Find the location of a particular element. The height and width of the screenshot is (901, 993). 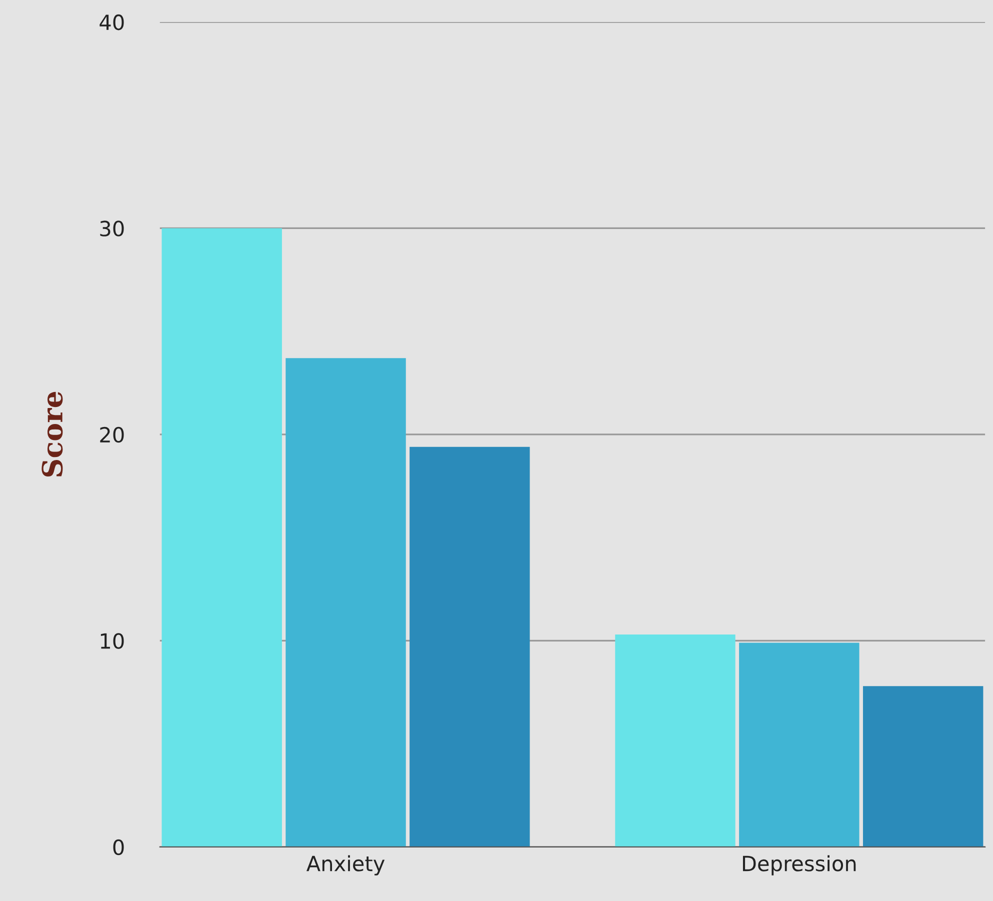

y-tick-label: 0 is located at coordinates (118, 847).